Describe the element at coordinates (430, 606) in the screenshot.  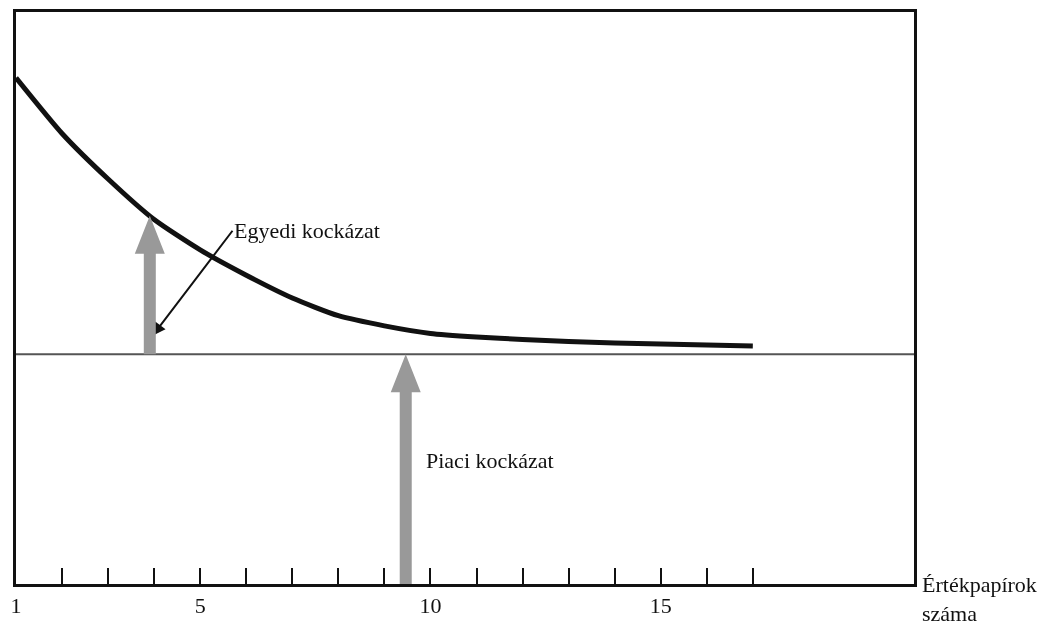
I see `x-tick-label: 10` at that location.